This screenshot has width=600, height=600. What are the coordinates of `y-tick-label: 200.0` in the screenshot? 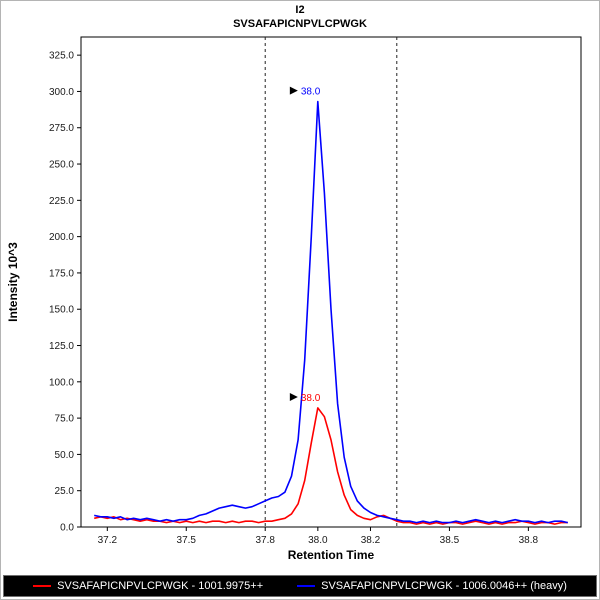 It's located at (61, 237).